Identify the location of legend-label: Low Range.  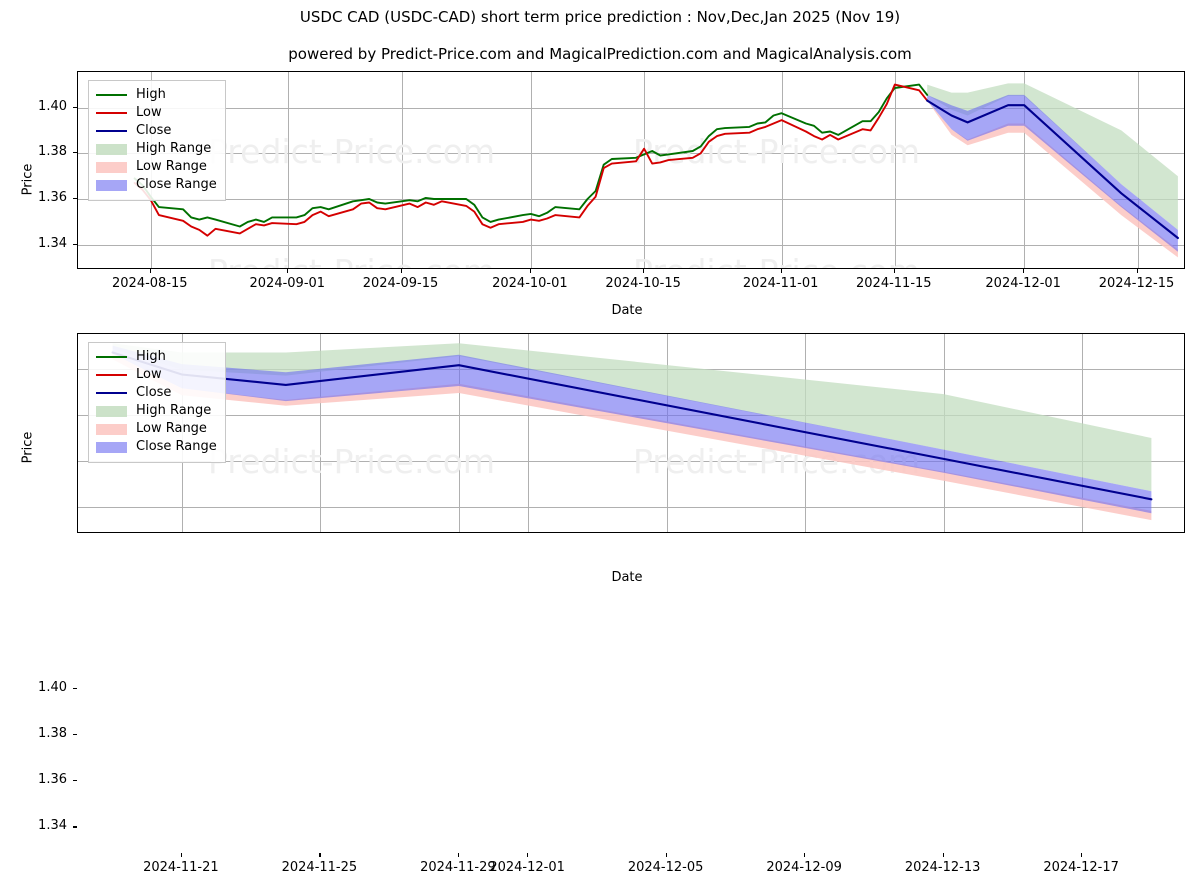
(171, 428).